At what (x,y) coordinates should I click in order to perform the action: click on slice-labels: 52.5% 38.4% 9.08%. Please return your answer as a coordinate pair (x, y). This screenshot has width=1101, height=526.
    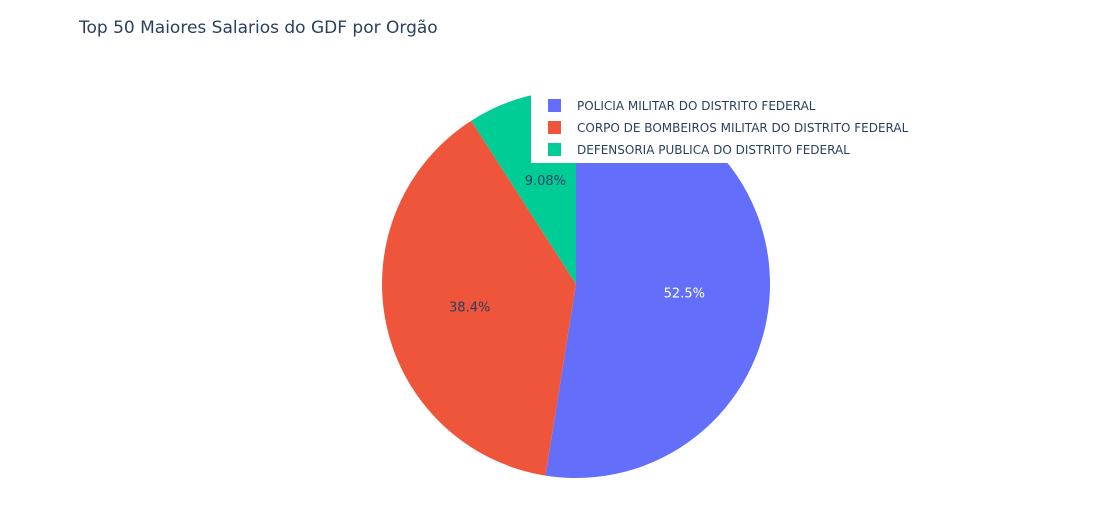
    Looking at the image, I should click on (577, 244).